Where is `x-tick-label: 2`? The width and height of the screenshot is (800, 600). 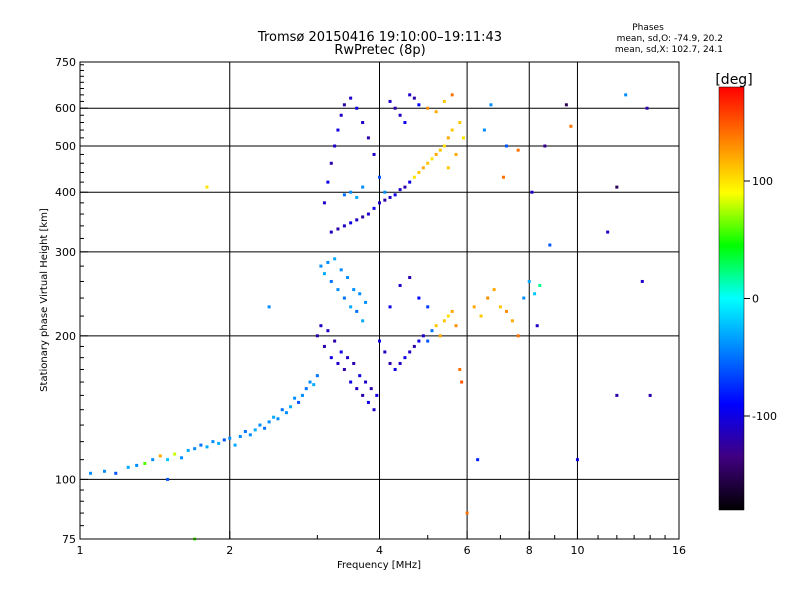 x-tick-label: 2 is located at coordinates (229, 550).